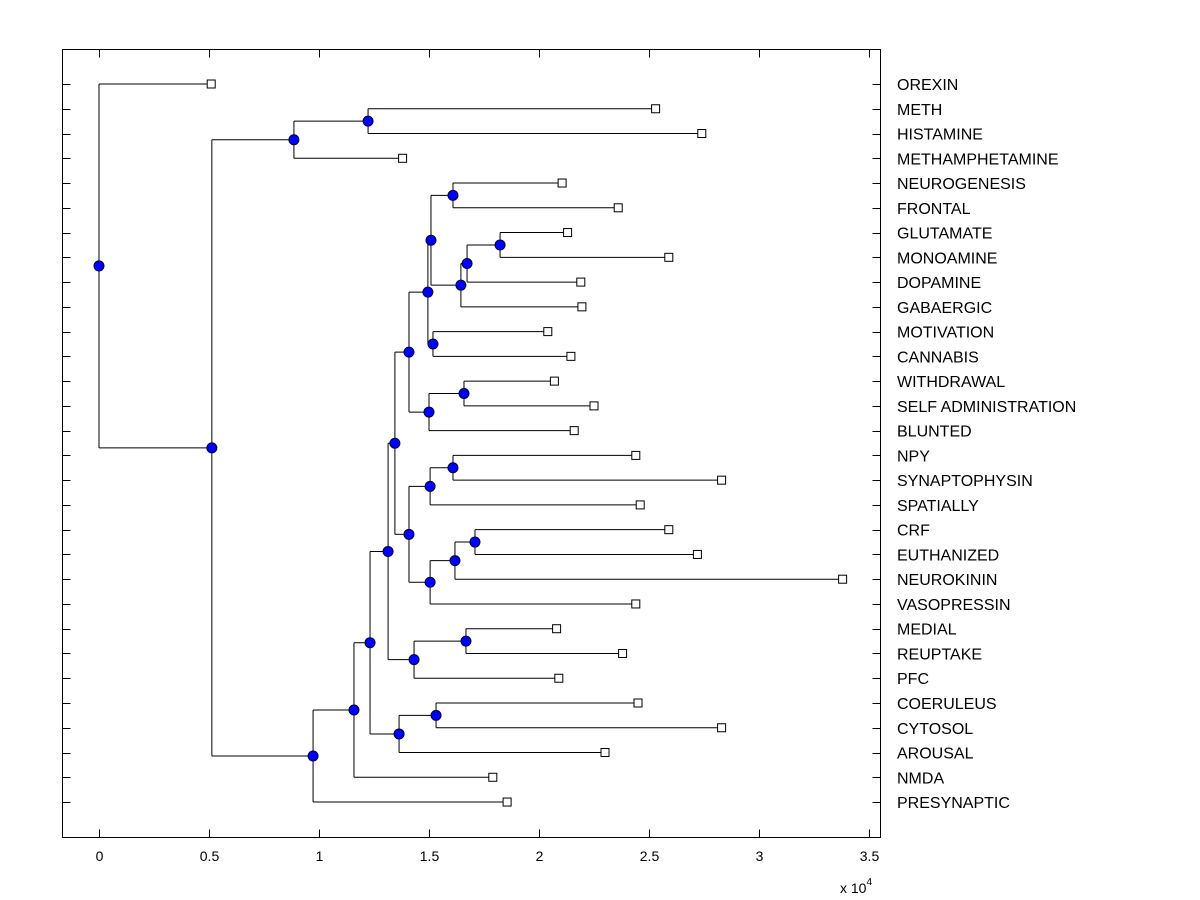 This screenshot has height=900, width=1200. I want to click on x-tick-label: 1.5, so click(430, 856).